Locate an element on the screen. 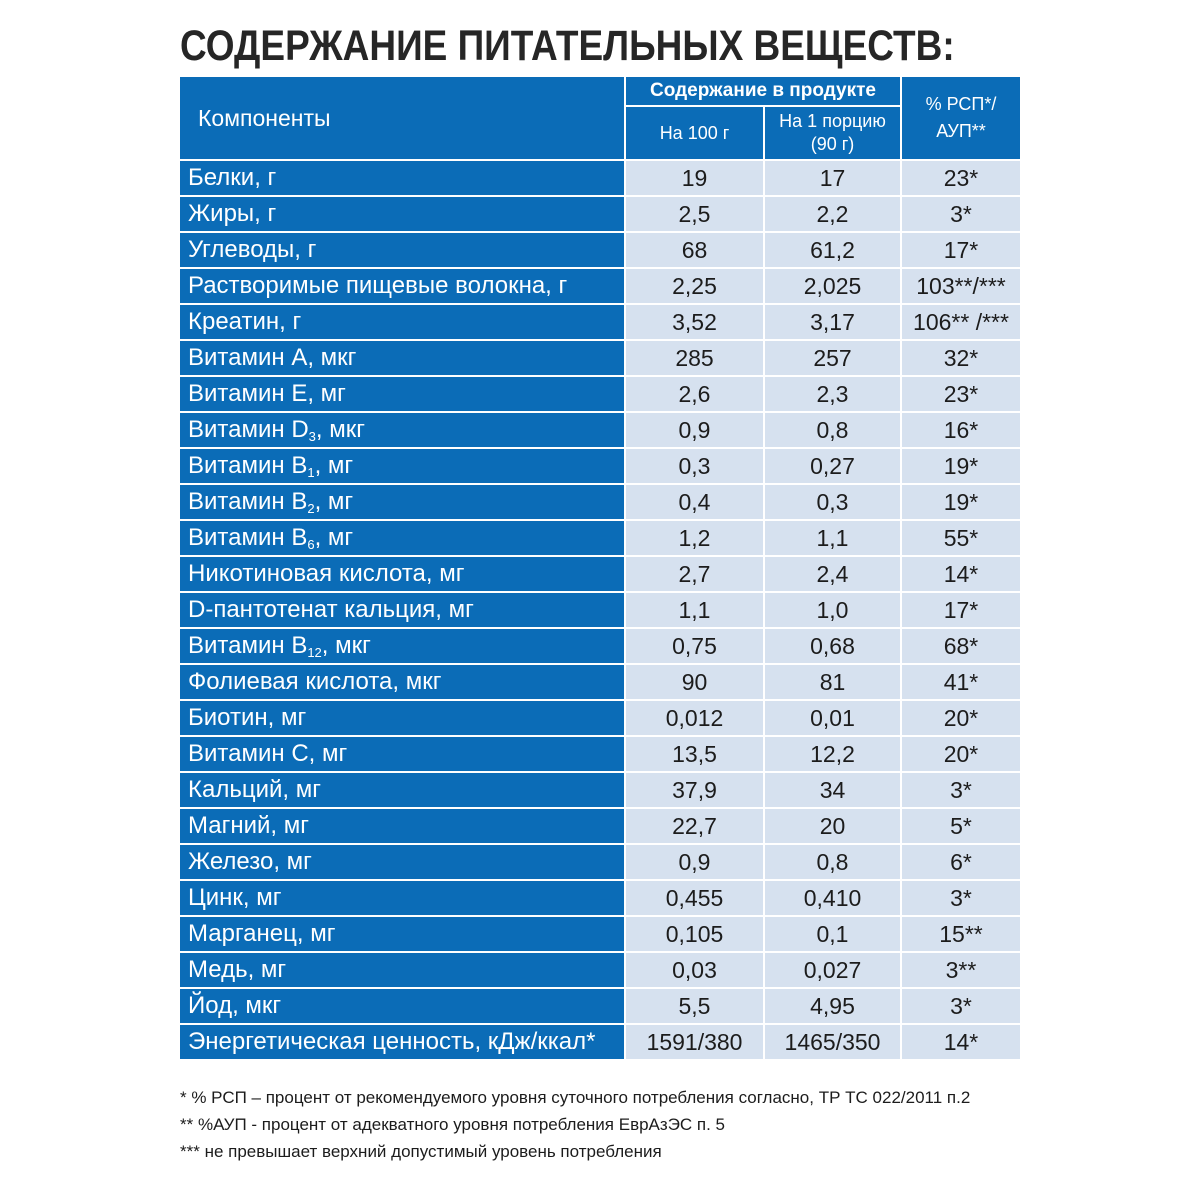 This screenshot has width=1200, height=1200. value-per-portion: 0,01 is located at coordinates (832, 718).